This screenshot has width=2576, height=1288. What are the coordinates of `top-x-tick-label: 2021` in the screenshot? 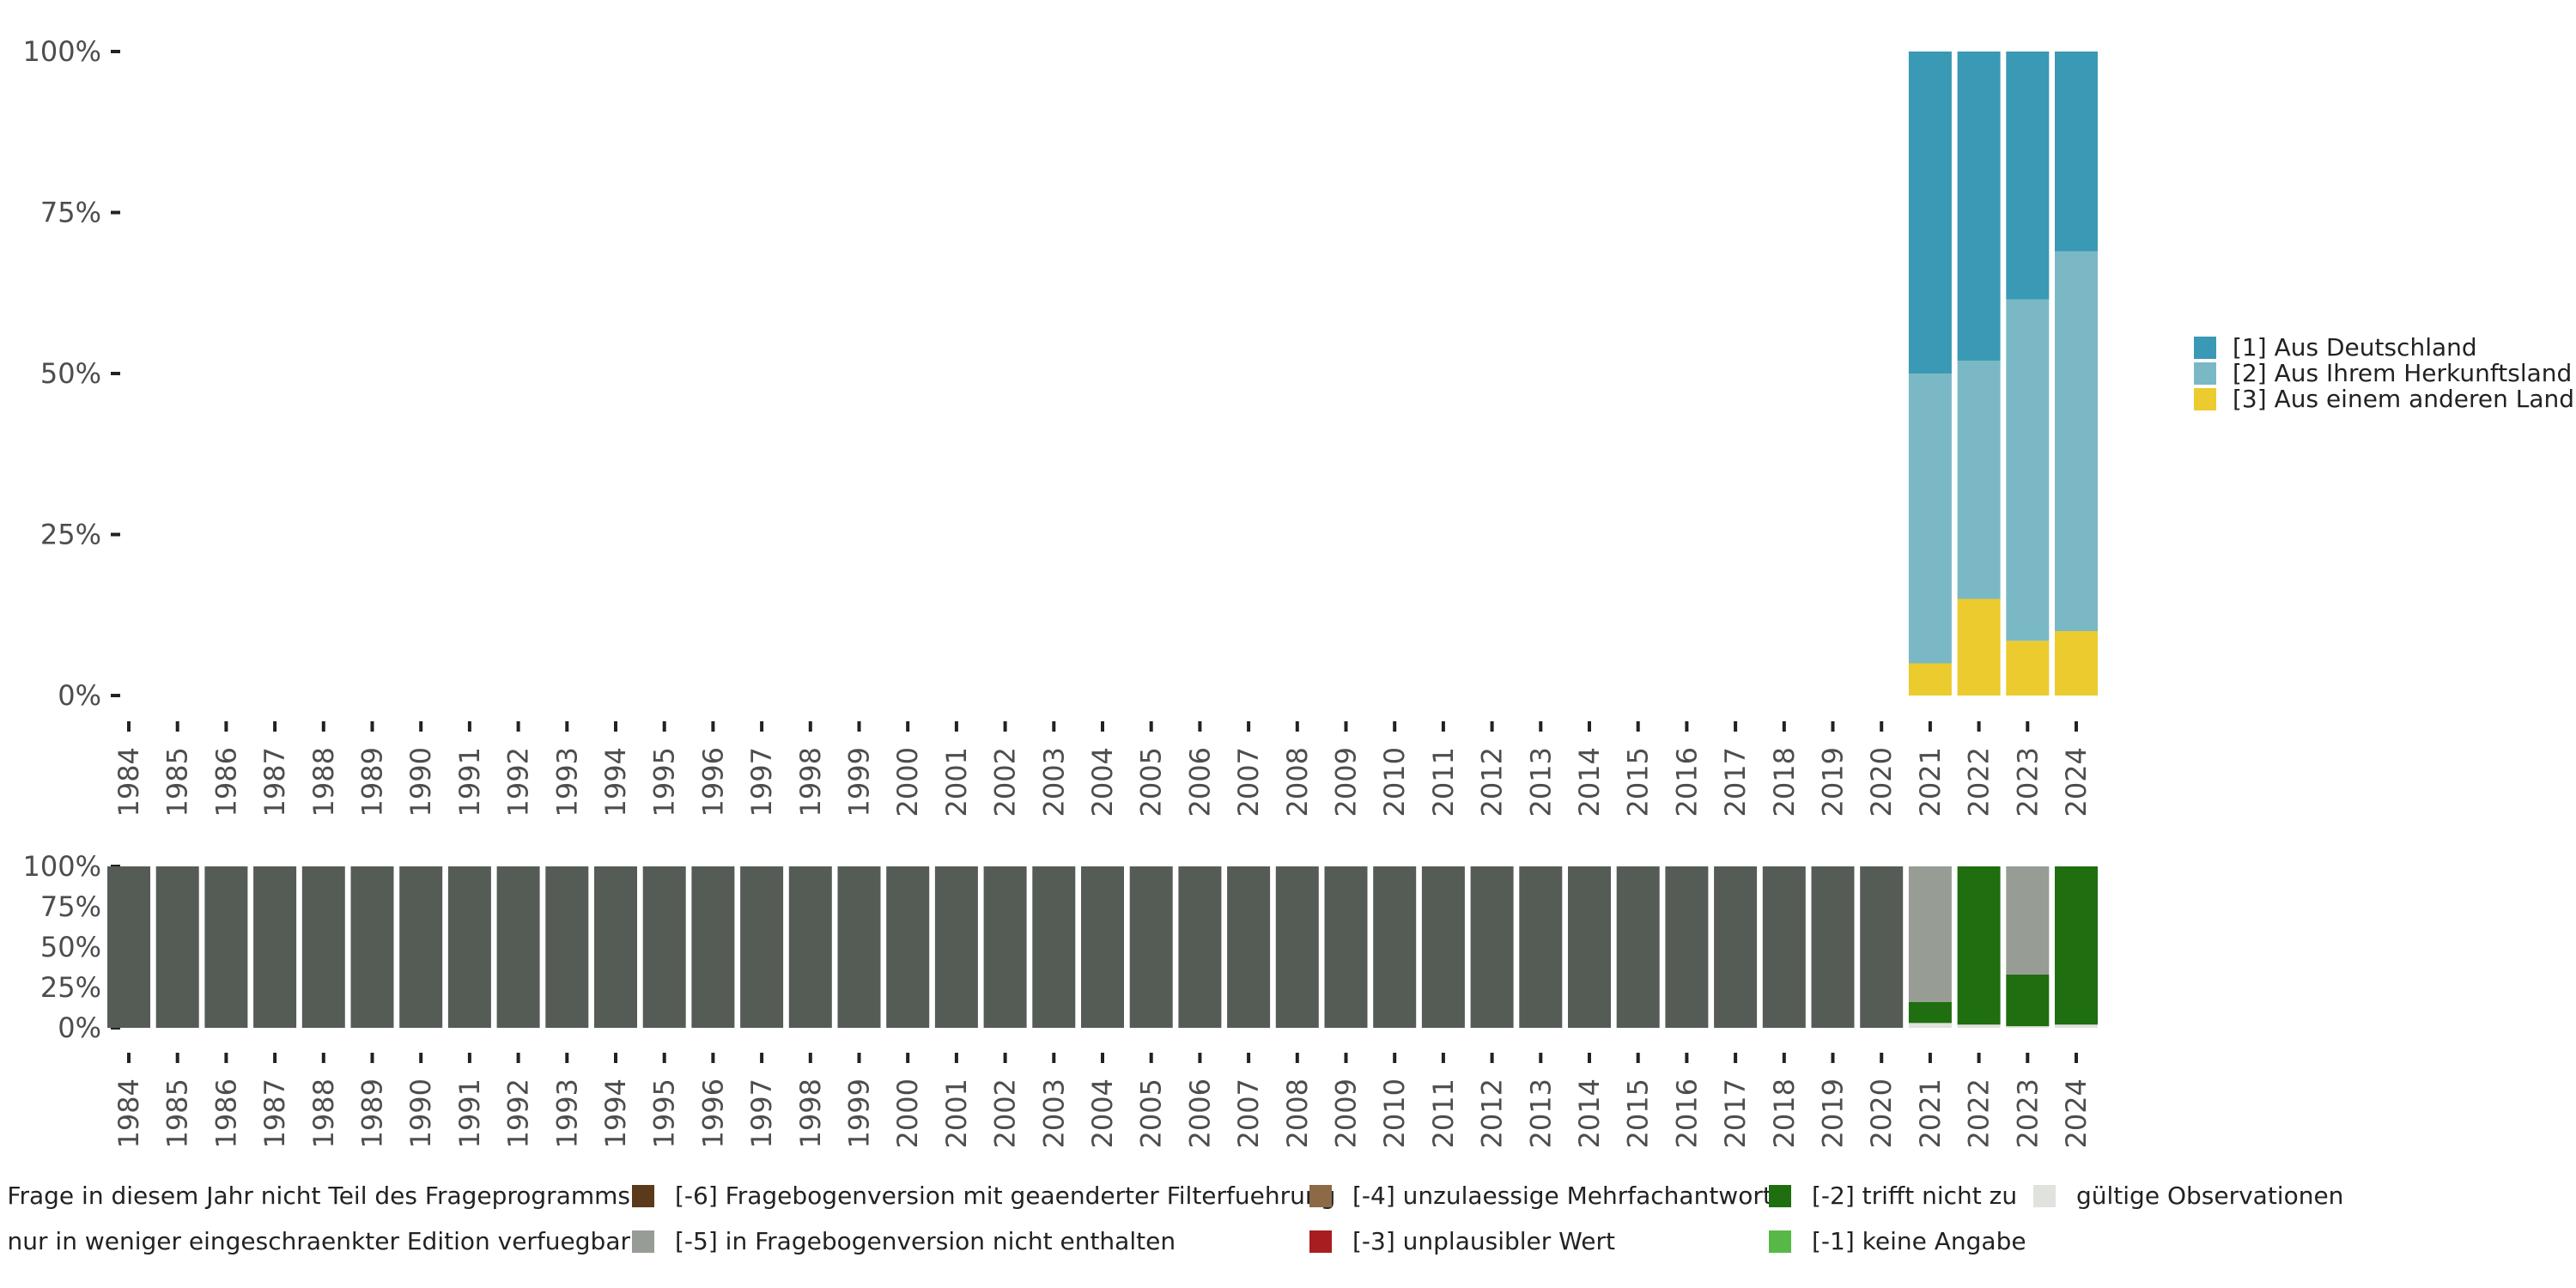 It's located at (1931, 782).